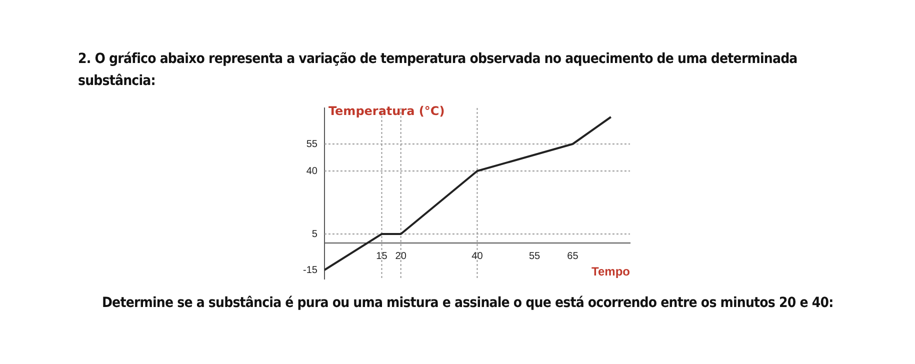 Image resolution: width=915 pixels, height=364 pixels. Describe the element at coordinates (312, 144) in the screenshot. I see `y-tick-label: 55` at that location.